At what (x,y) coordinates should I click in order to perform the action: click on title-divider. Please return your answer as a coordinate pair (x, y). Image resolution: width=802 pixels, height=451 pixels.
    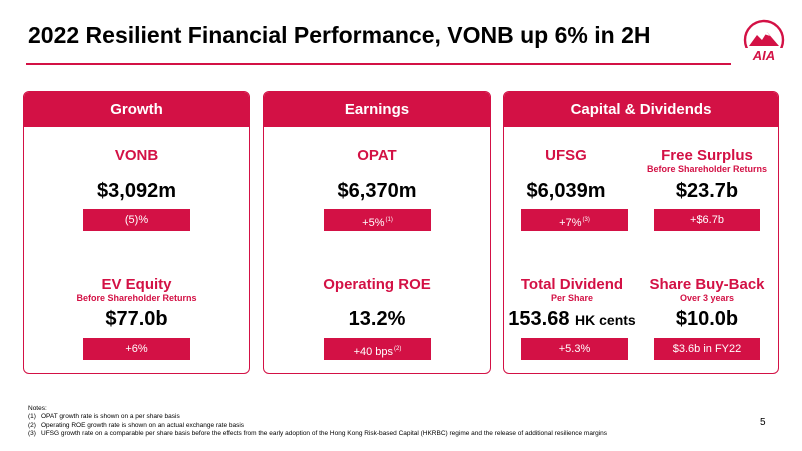
    Looking at the image, I should click on (378, 64).